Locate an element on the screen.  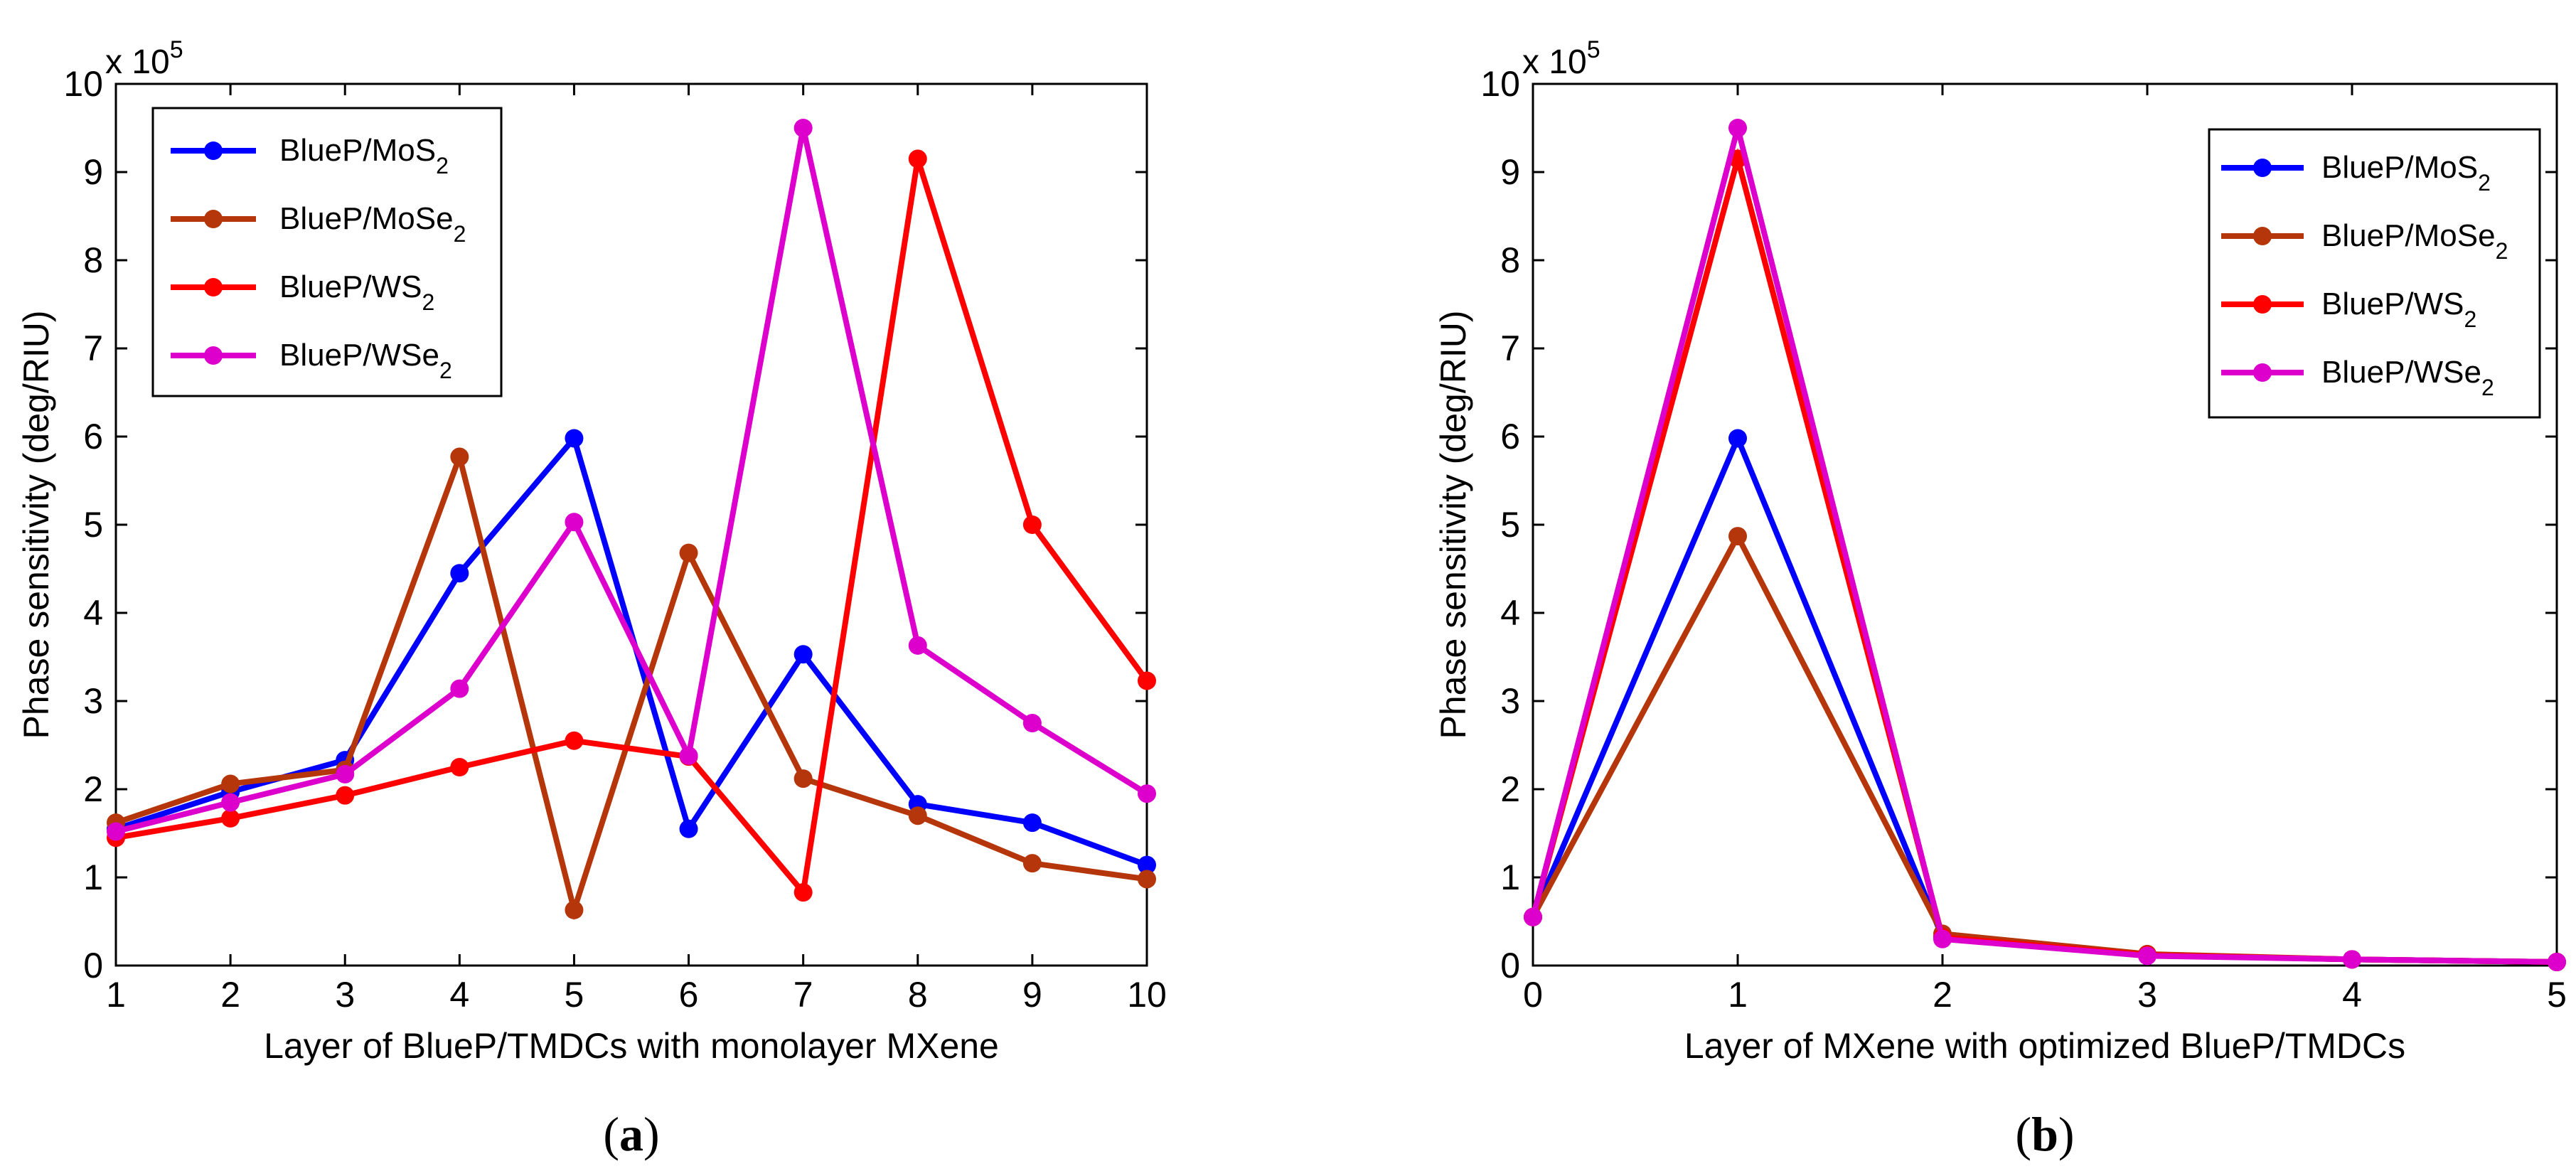
caption-letter: b is located at coordinates (2045, 1134).